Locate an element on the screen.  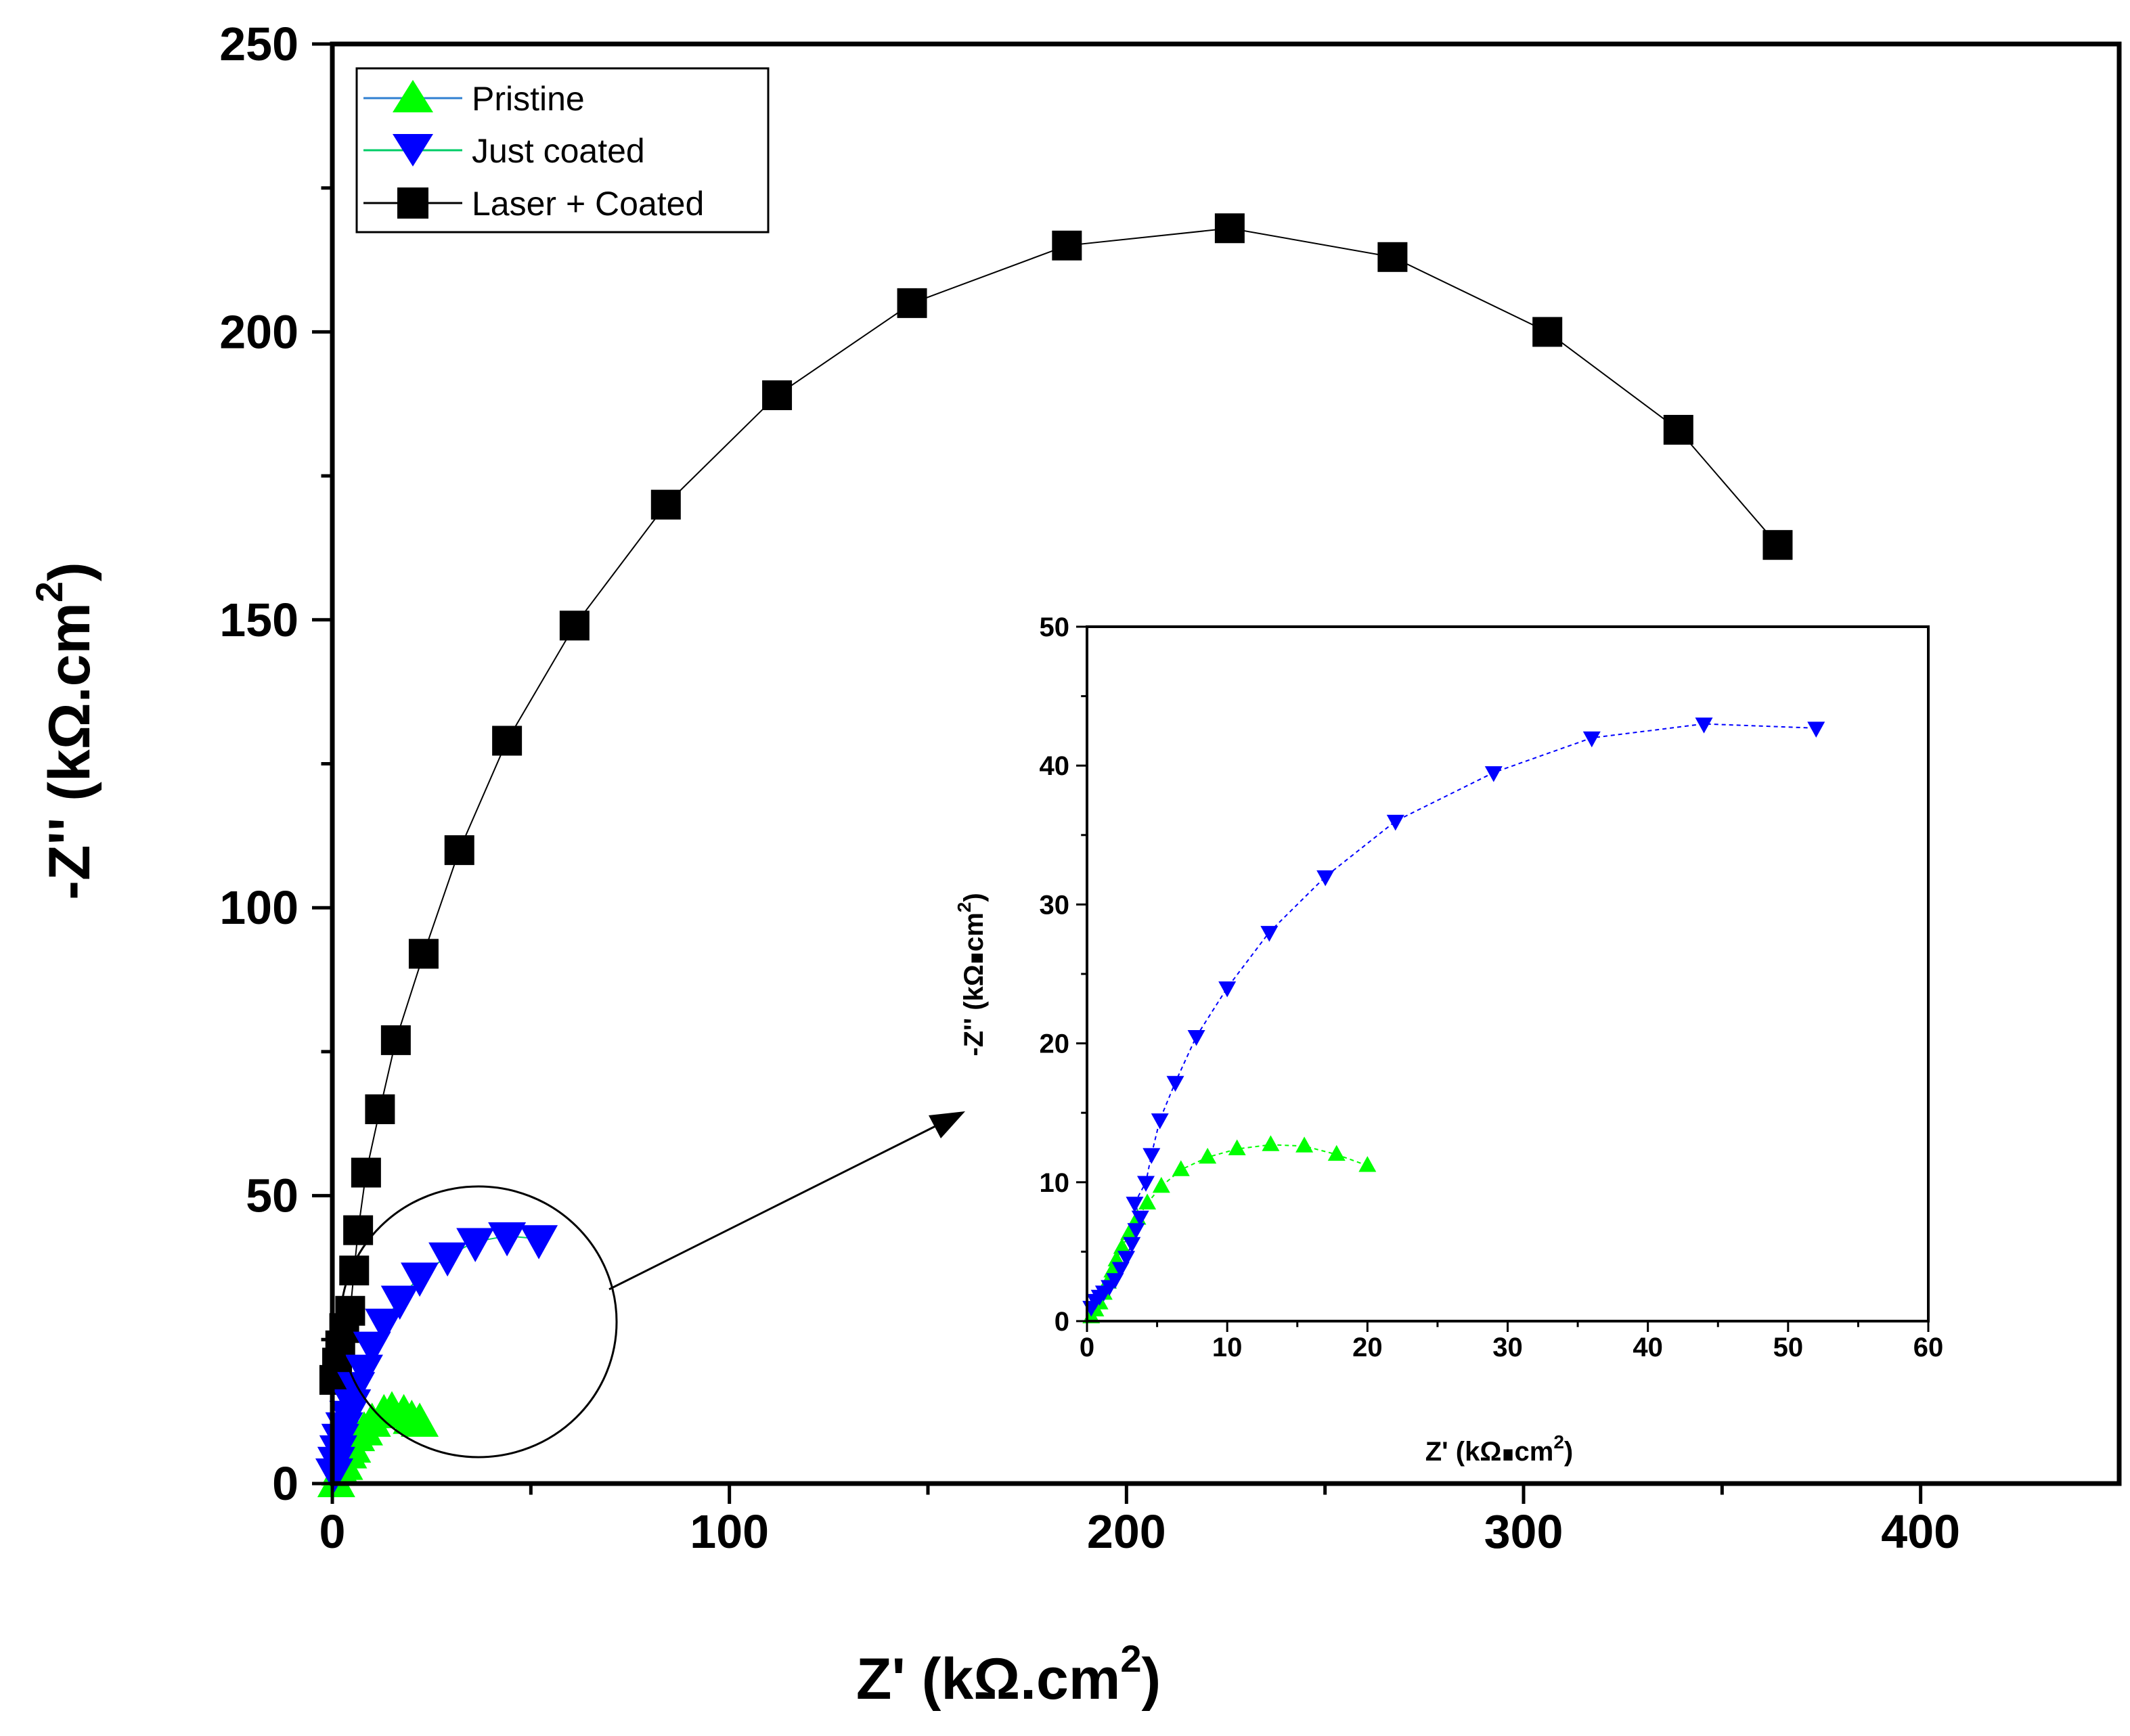
legend-entry-laser-coated: Laser + Coated is located at coordinates (533, 204).